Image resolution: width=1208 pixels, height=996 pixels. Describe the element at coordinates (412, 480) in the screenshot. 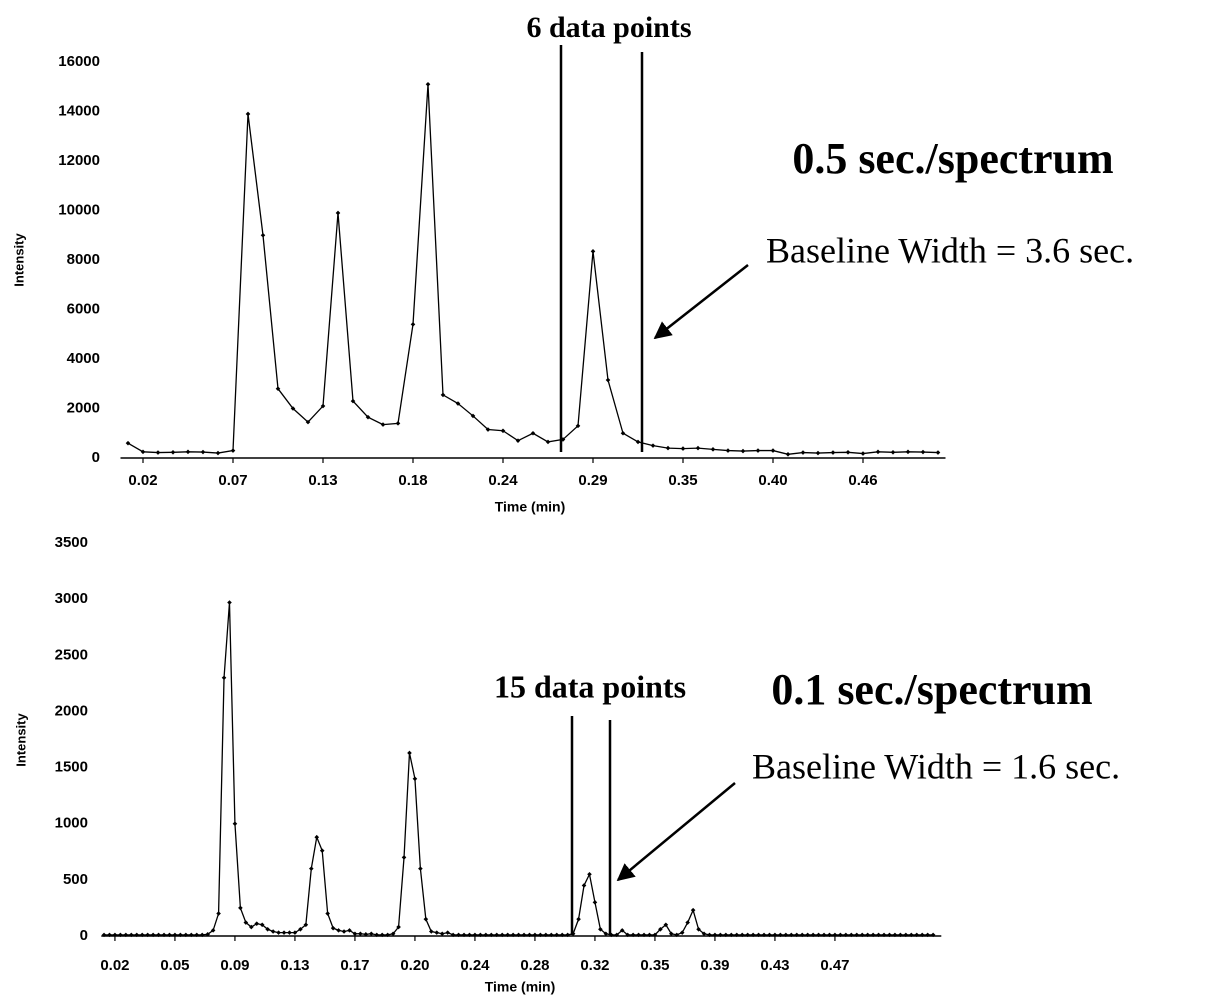

I see `x-tick-label: 0.18` at that location.